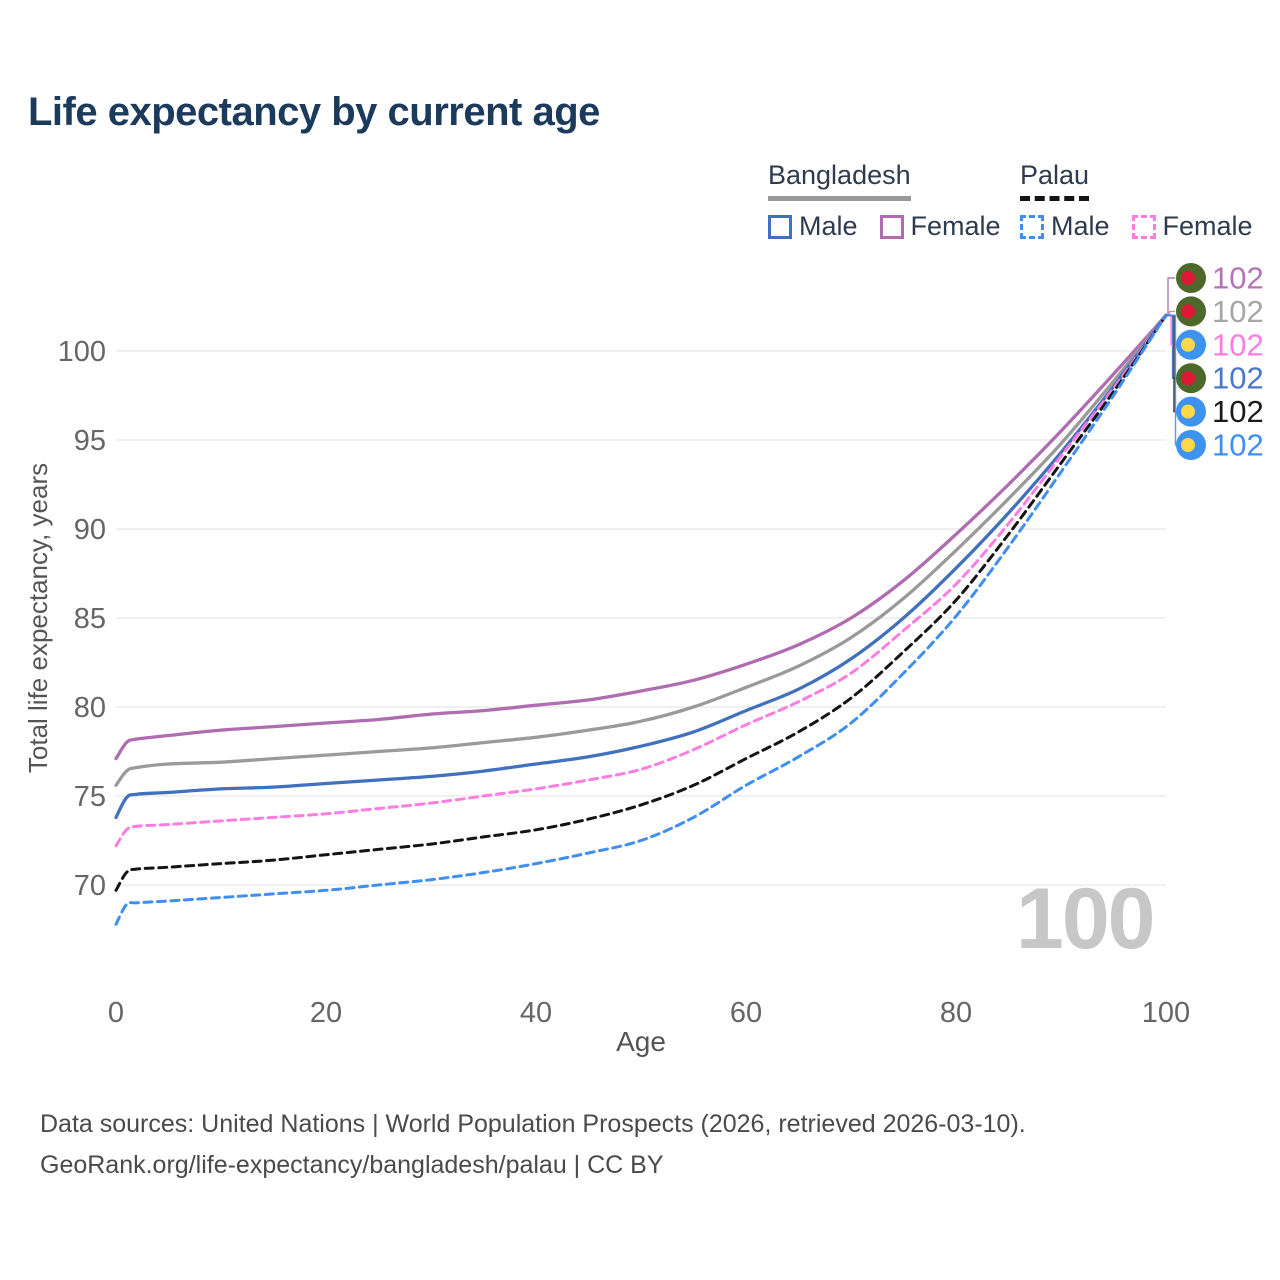  I want to click on chart-title: Life expectancy by current age, so click(314, 112).